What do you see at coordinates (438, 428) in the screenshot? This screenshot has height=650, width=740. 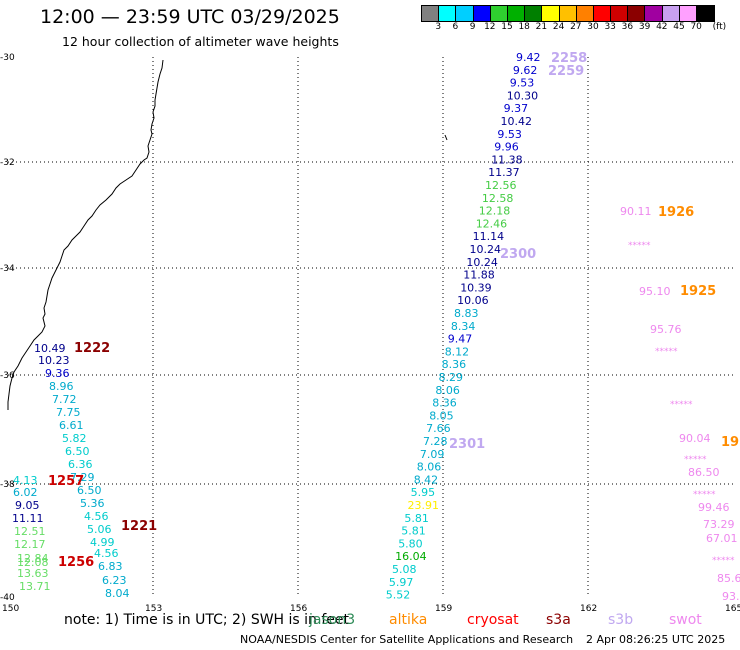 I see `wave-height-value: 7.66` at bounding box center [438, 428].